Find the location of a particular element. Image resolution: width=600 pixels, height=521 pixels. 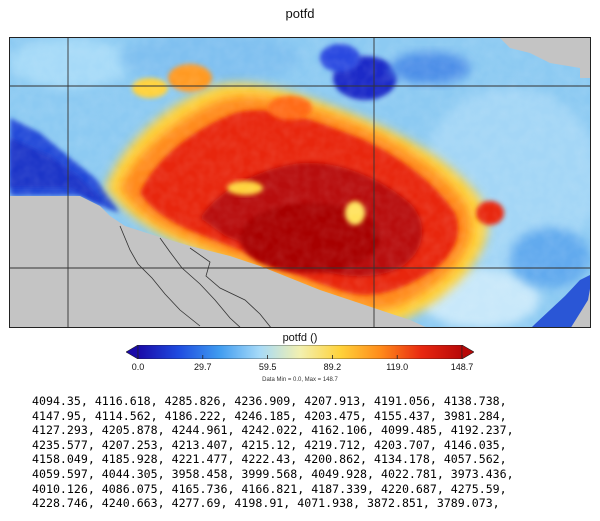

colorbar-under-arrow is located at coordinates (132, 352).